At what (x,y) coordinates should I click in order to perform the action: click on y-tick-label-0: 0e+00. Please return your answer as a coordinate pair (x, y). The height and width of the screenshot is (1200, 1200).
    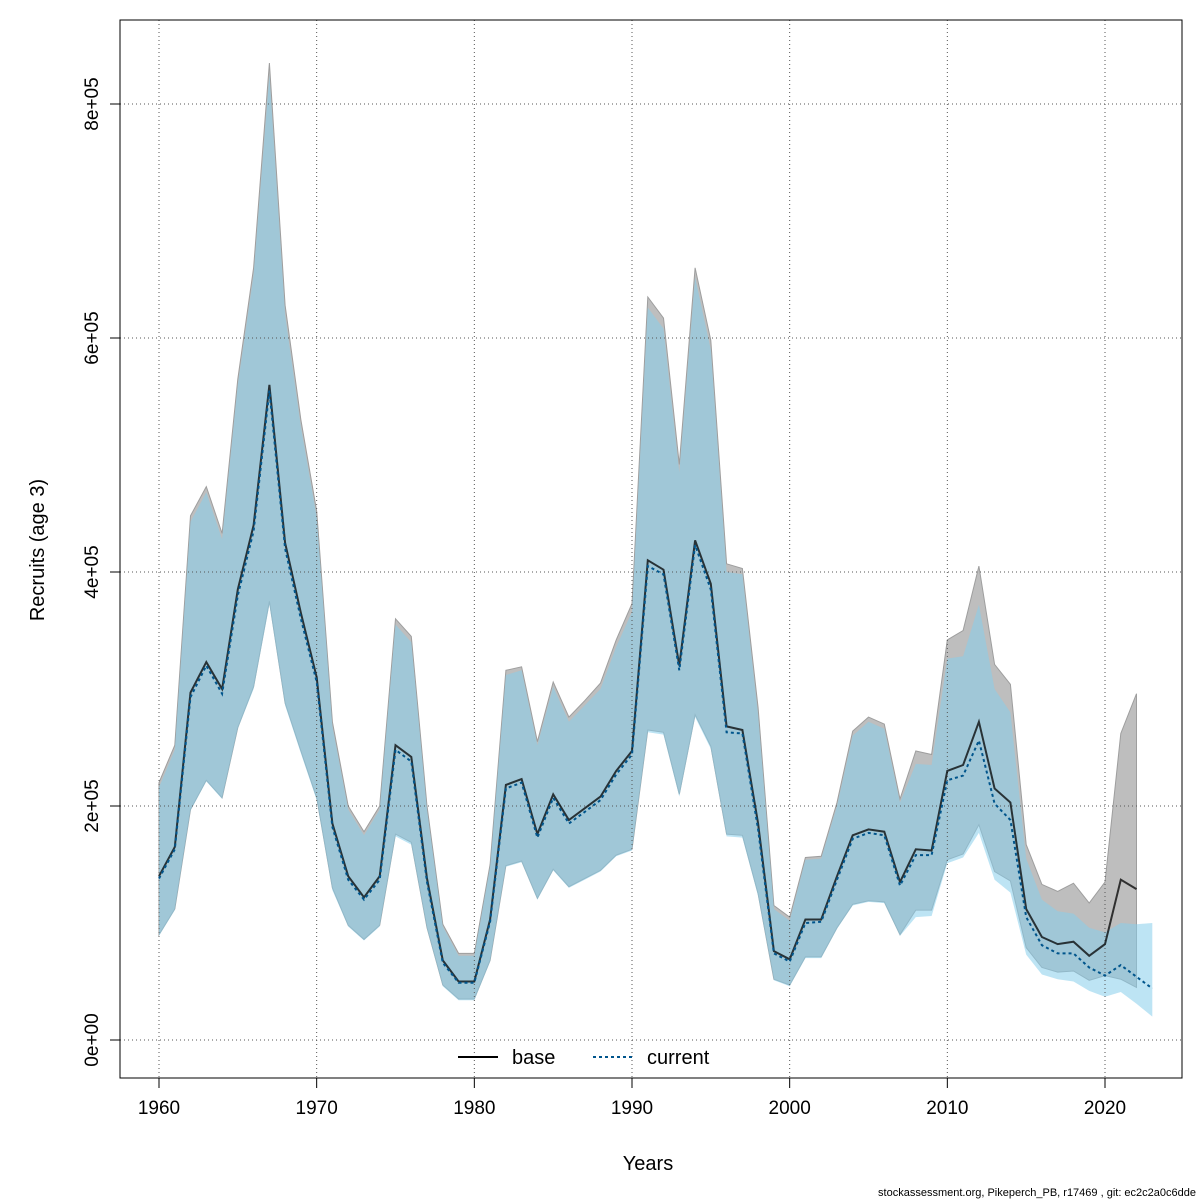
    Looking at the image, I should click on (92, 1039).